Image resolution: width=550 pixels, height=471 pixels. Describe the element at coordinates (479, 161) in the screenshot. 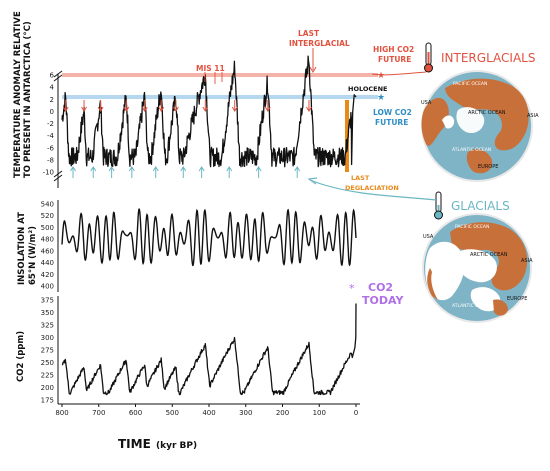

I see `interglacial-europe-land` at that location.